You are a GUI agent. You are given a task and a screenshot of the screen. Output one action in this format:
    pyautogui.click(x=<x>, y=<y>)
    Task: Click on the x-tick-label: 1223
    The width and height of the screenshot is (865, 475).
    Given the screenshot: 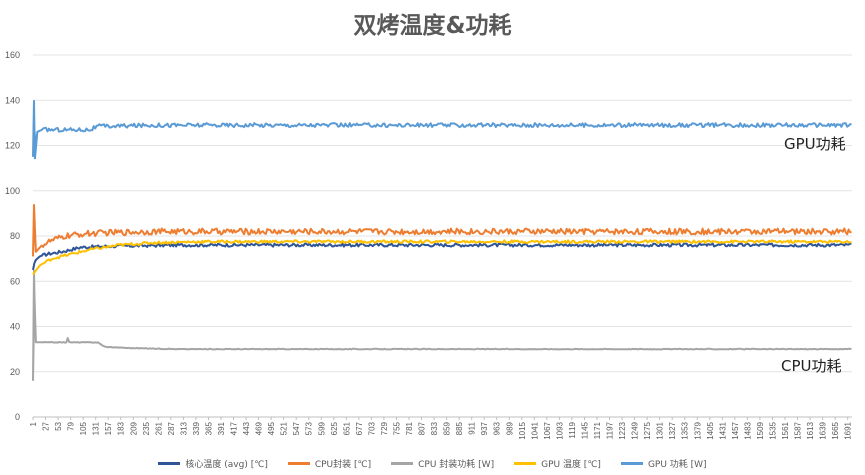 What is the action you would take?
    pyautogui.click(x=622, y=430)
    